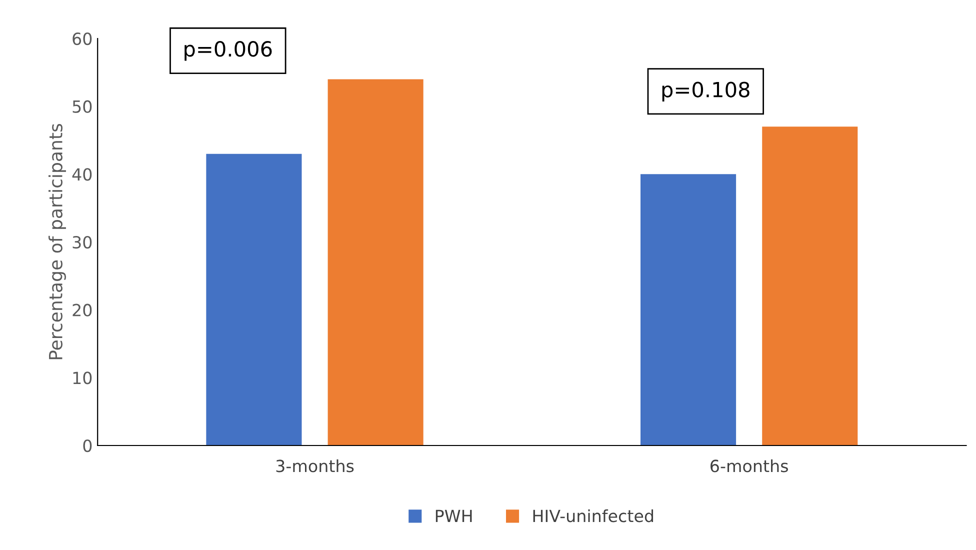 This screenshot has height=550, width=976. What do you see at coordinates (82, 378) in the screenshot?
I see `y-tick-label: 10` at bounding box center [82, 378].